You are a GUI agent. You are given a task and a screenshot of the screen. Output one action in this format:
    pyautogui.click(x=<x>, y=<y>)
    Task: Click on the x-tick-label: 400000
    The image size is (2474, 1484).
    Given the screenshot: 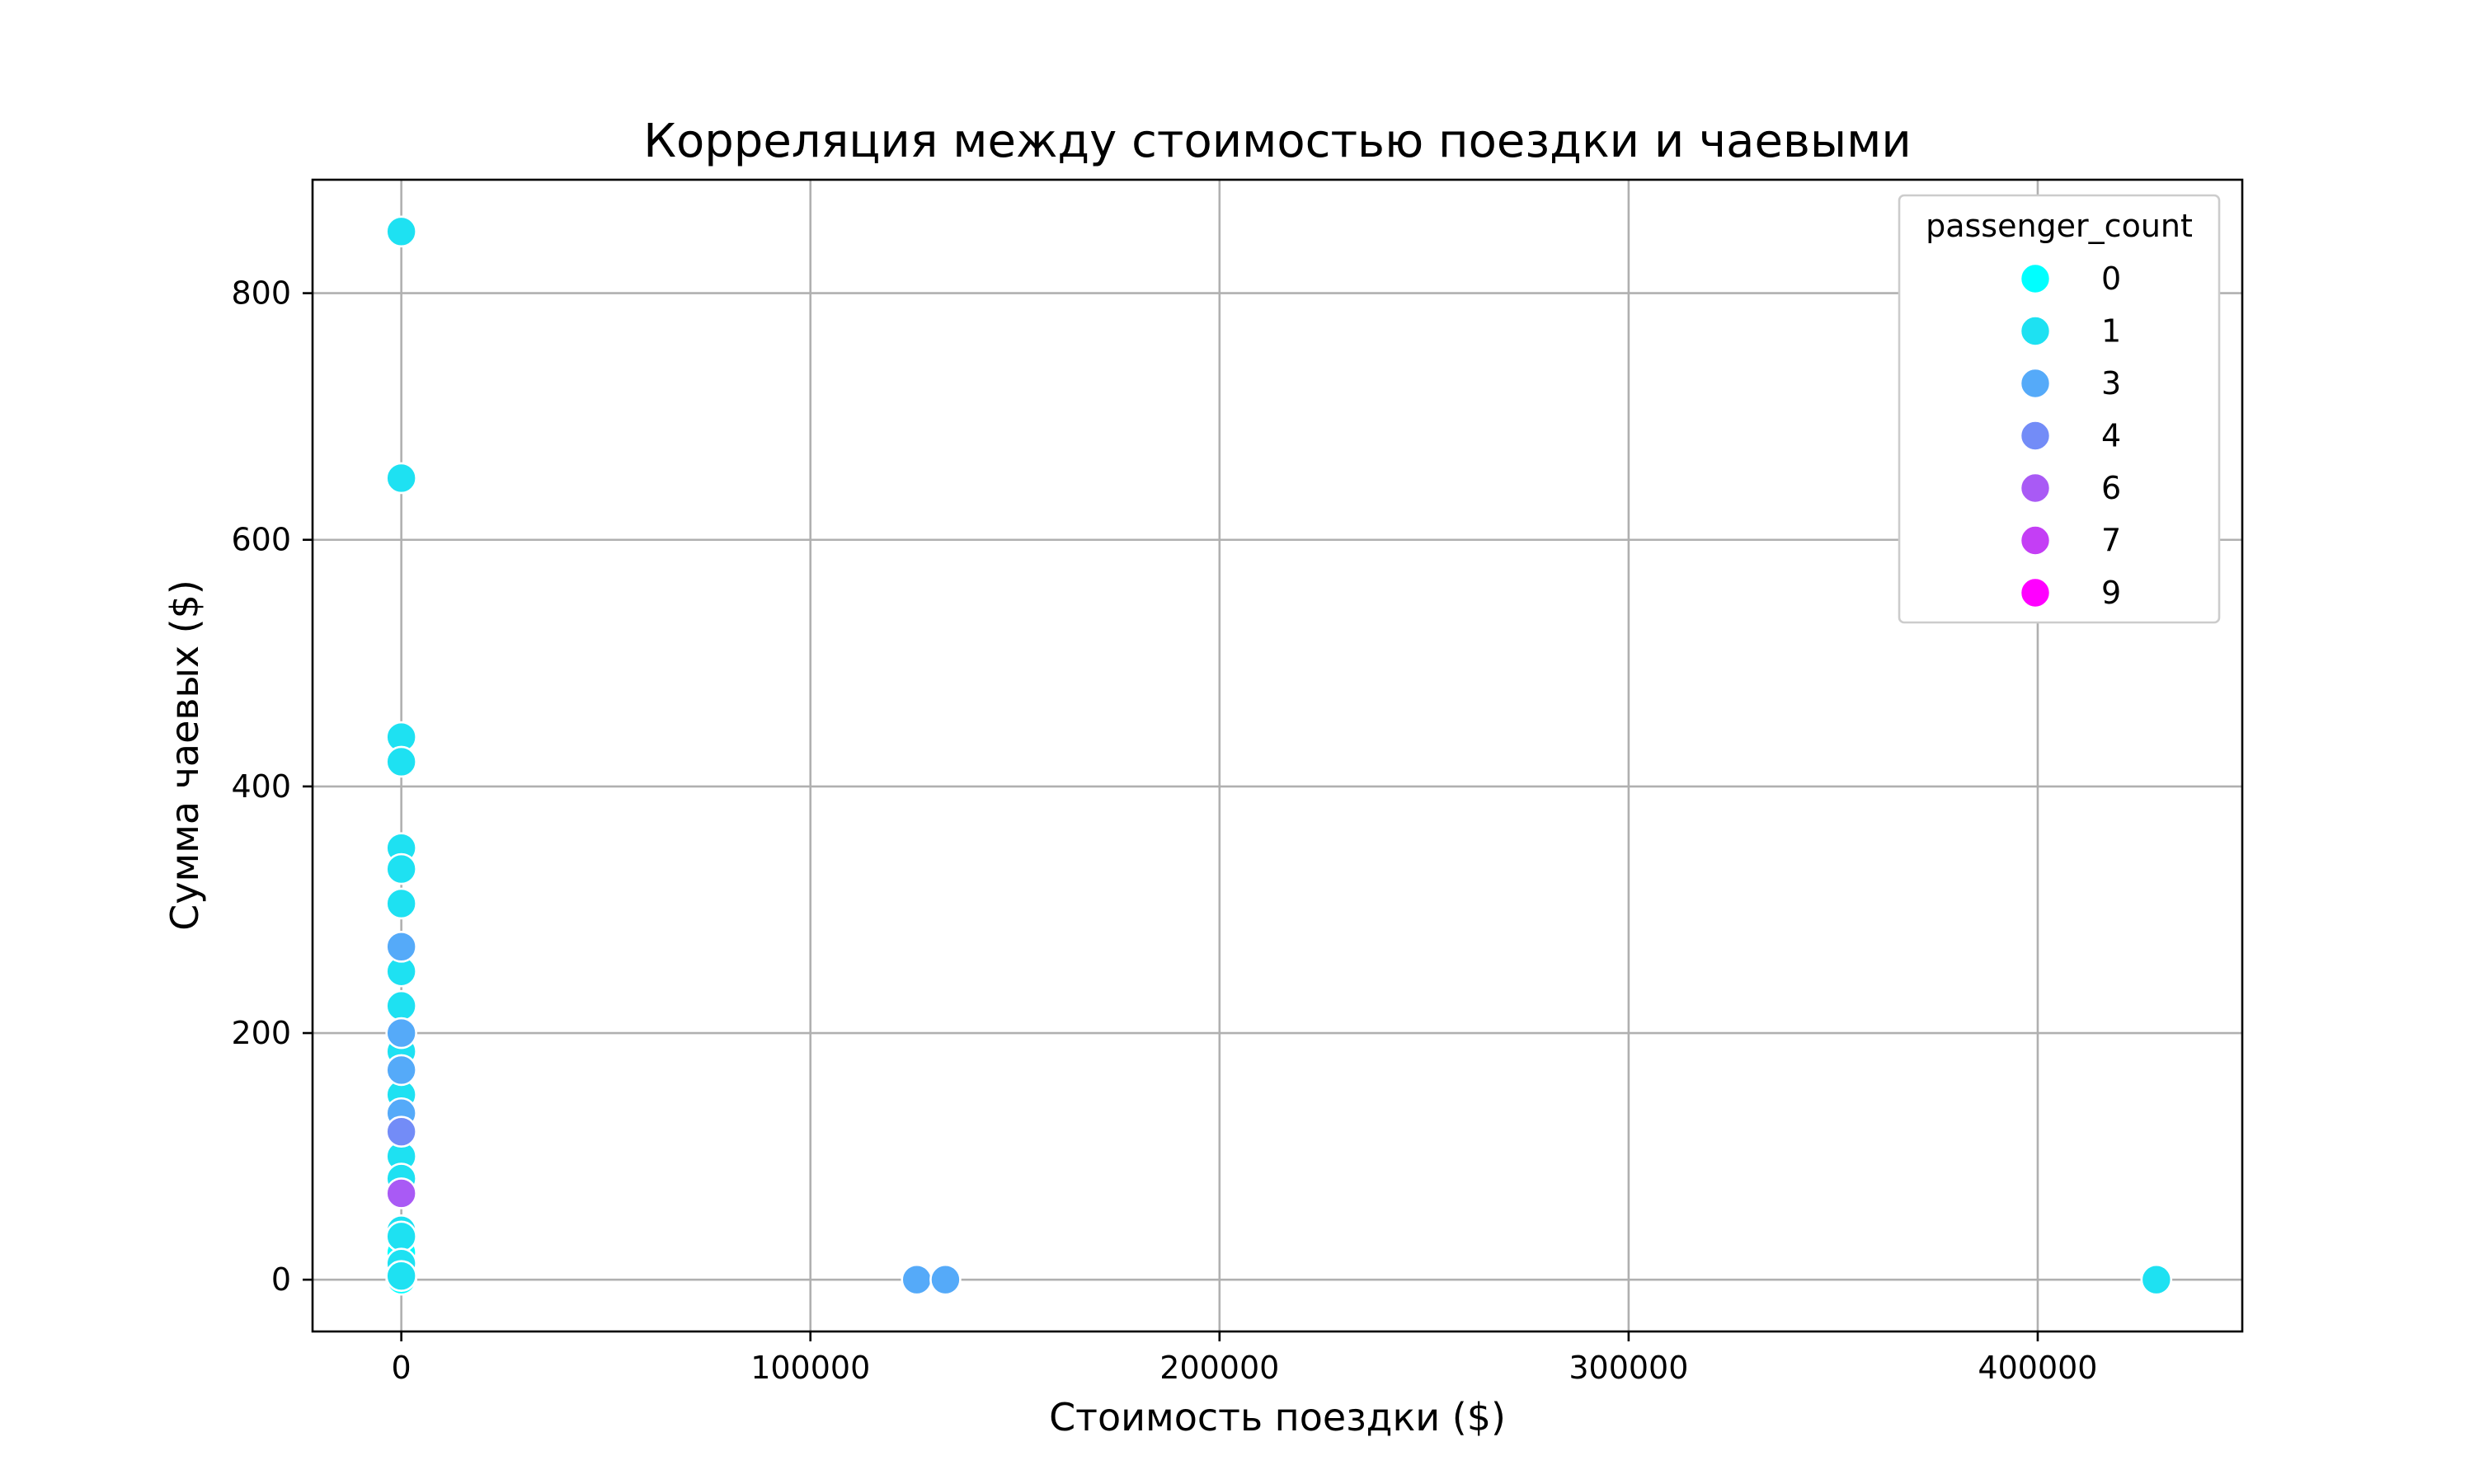 What is the action you would take?
    pyautogui.click(x=2037, y=1368)
    